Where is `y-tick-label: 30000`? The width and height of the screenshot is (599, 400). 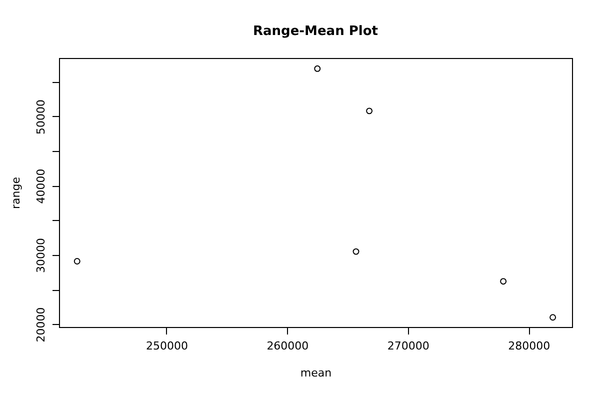 y-tick-label: 30000 is located at coordinates (41, 256).